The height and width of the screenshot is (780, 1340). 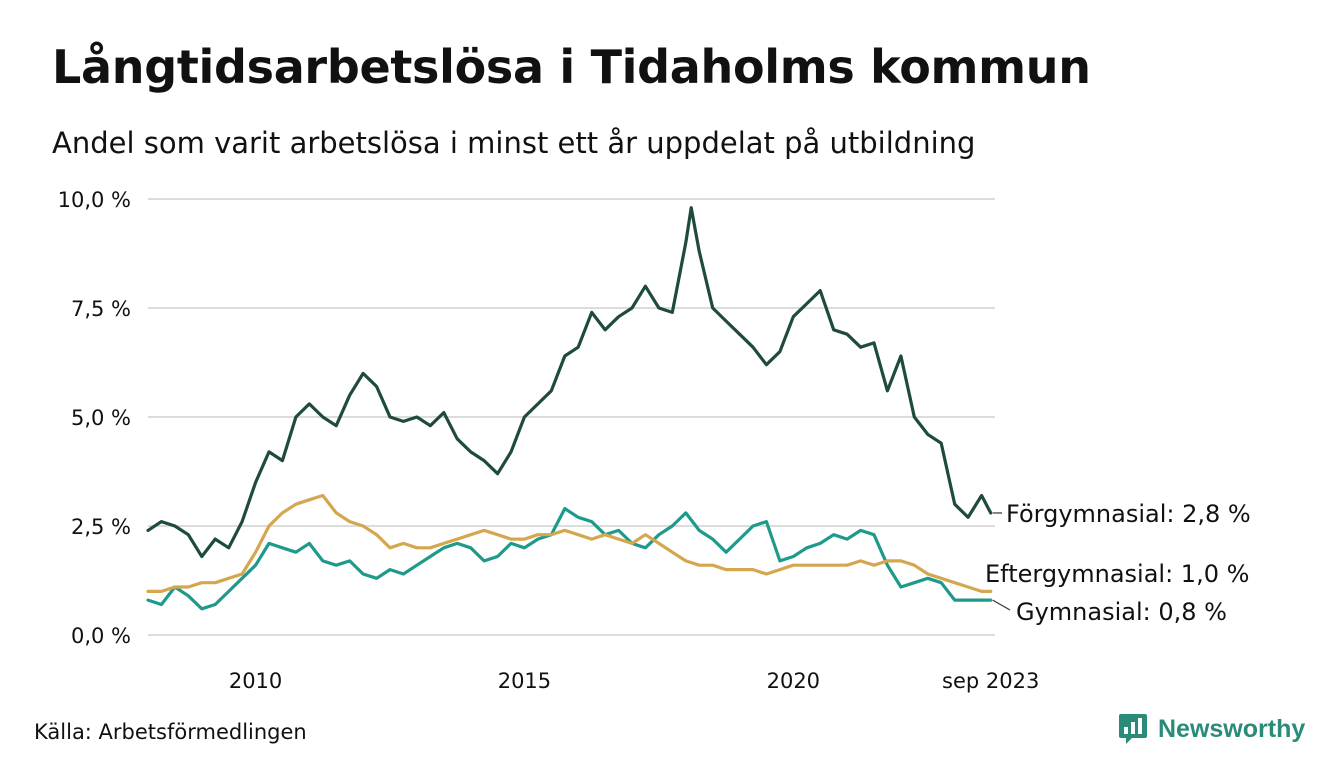 I want to click on series-line-eftergymnasial, so click(x=569, y=543).